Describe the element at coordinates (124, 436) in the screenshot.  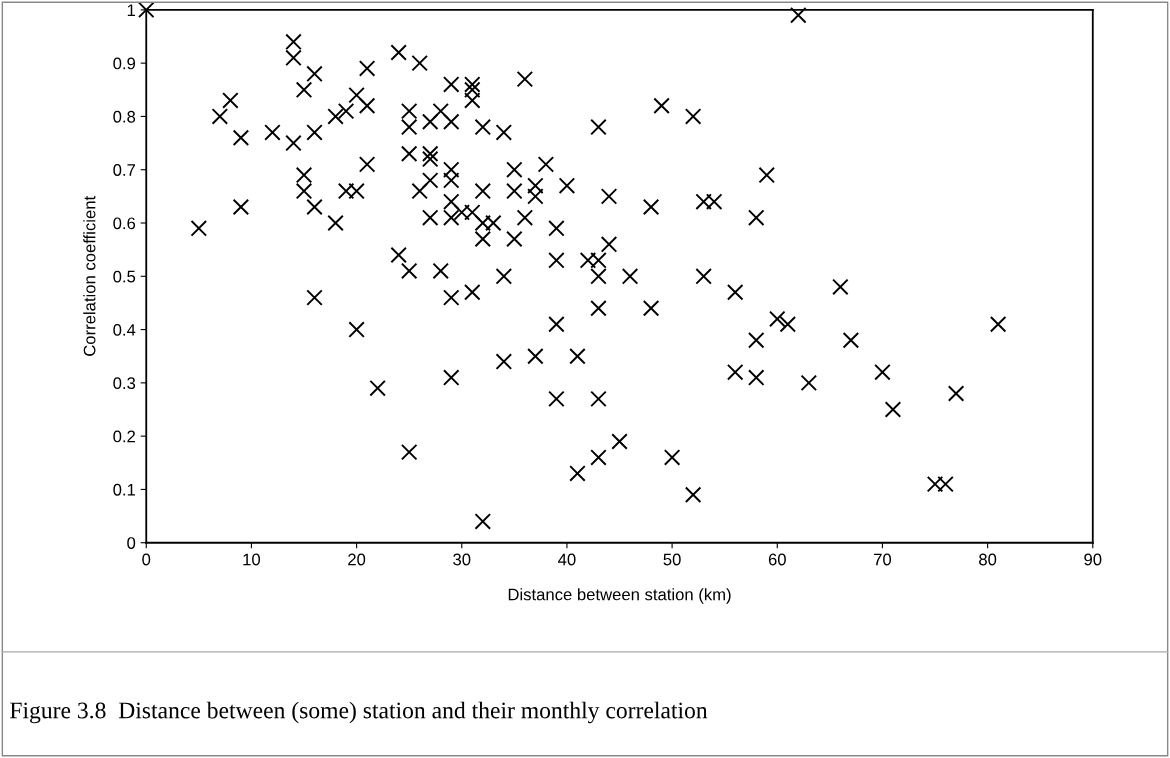
I see `y-tick-label: 0.2` at that location.